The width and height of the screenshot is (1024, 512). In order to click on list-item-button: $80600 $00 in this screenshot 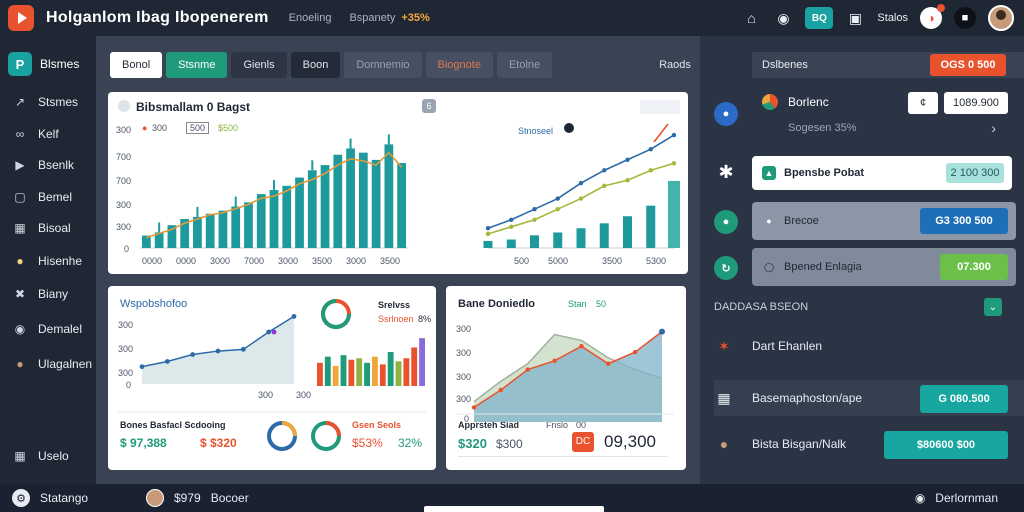, I will do `click(946, 445)`.